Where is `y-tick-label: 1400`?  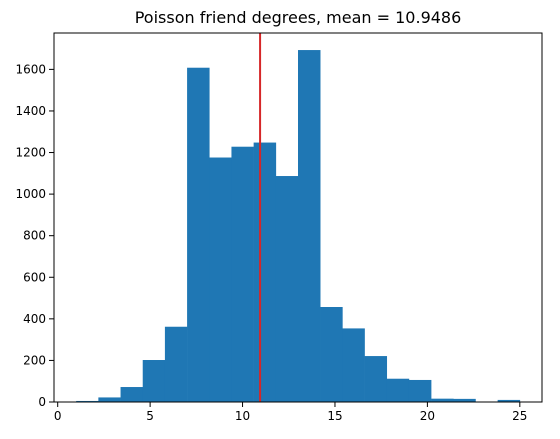
y-tick-label: 1400 is located at coordinates (30, 111).